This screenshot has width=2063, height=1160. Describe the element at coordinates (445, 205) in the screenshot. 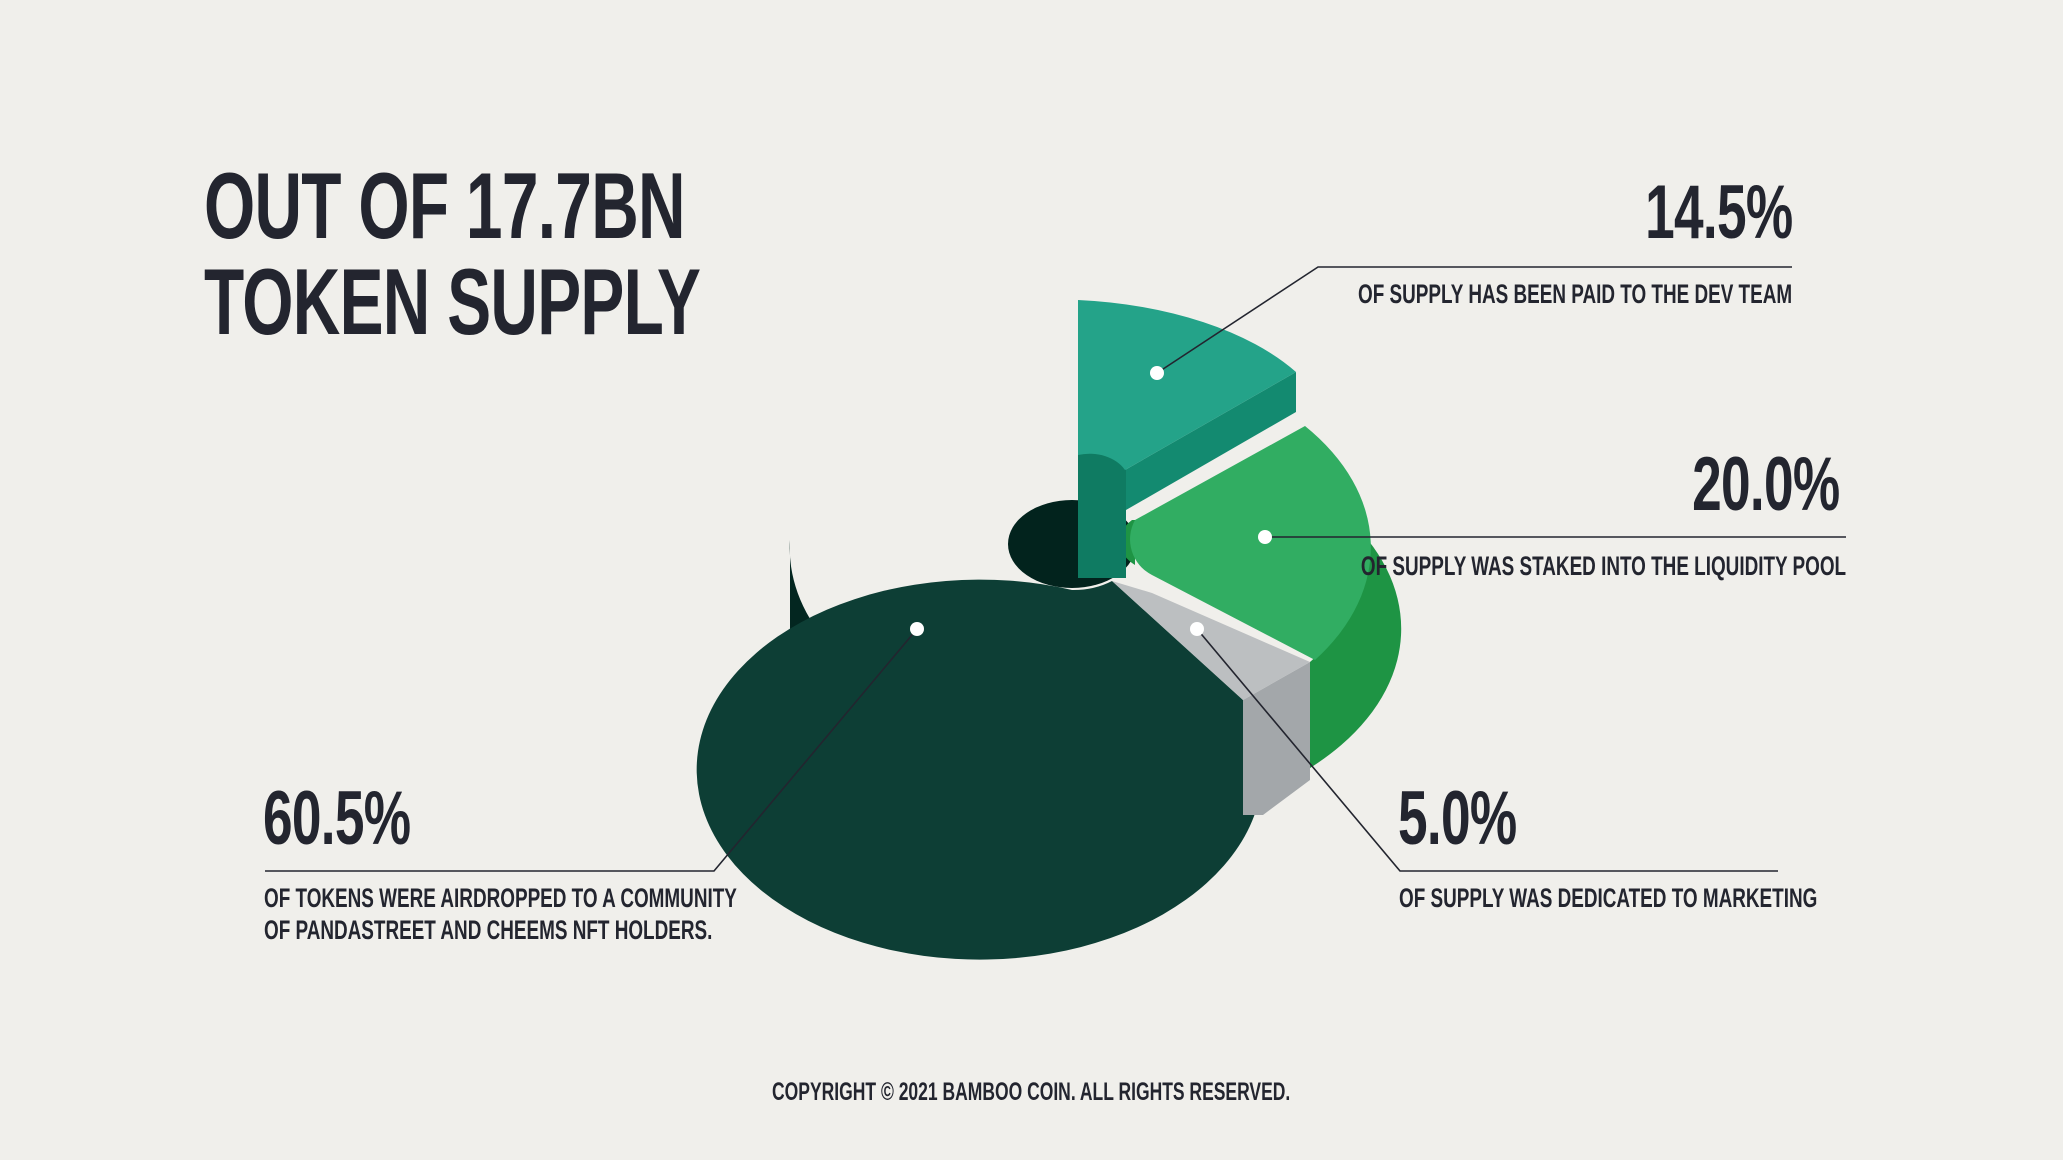

I see `title-line-1: OUT OF 17.7BN` at that location.